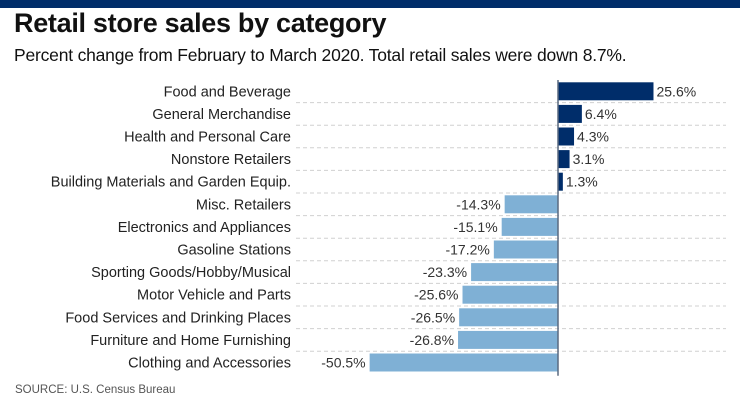  Describe the element at coordinates (445, 272) in the screenshot. I see `data-label: -23.3%` at that location.